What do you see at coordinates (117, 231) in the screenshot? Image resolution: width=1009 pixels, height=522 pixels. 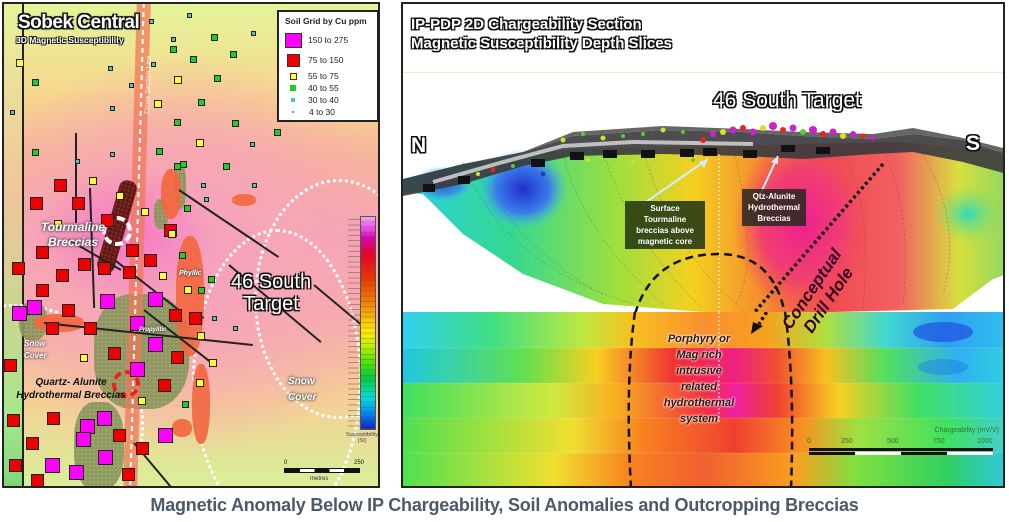 I see `tourmaline-breccia-marker` at bounding box center [117, 231].